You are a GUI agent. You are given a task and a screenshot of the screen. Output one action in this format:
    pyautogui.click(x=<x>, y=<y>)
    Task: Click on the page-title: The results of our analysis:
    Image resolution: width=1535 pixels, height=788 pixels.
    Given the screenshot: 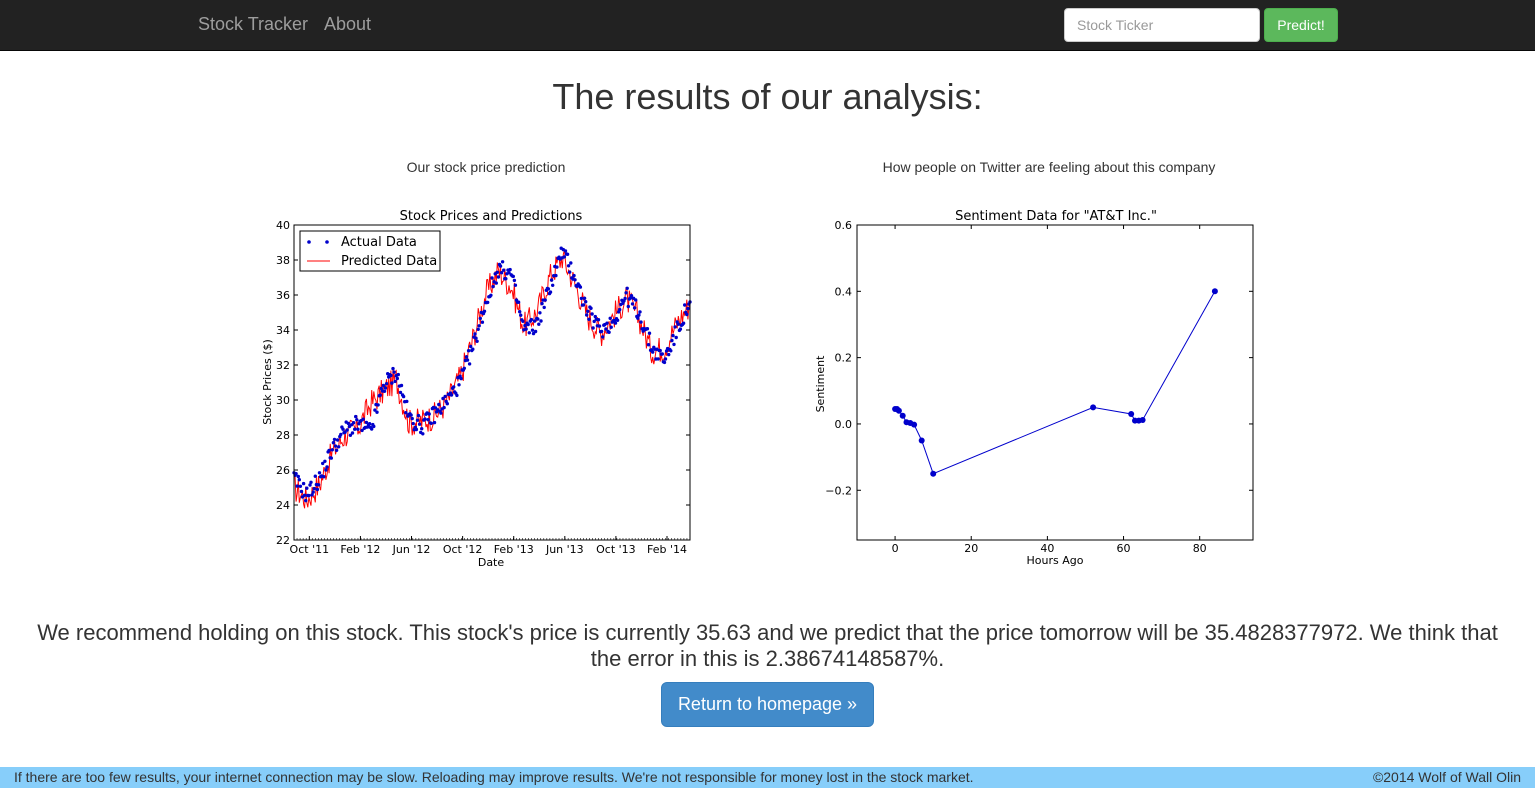 What is the action you would take?
    pyautogui.click(x=767, y=96)
    